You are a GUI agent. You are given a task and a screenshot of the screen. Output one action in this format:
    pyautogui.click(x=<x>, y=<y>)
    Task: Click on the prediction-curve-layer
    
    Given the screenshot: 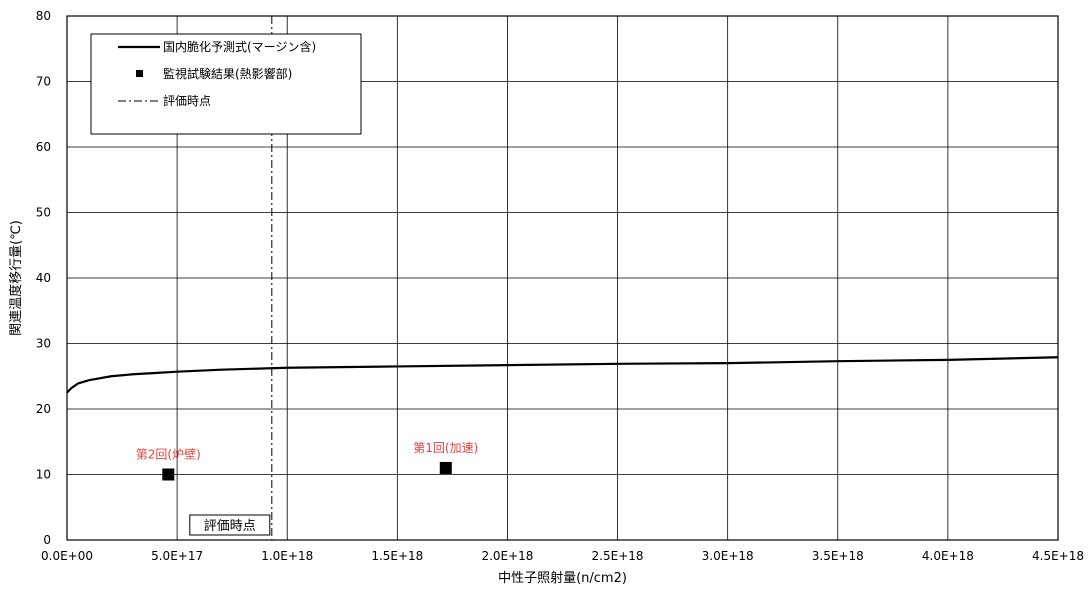 What is the action you would take?
    pyautogui.click(x=562, y=375)
    